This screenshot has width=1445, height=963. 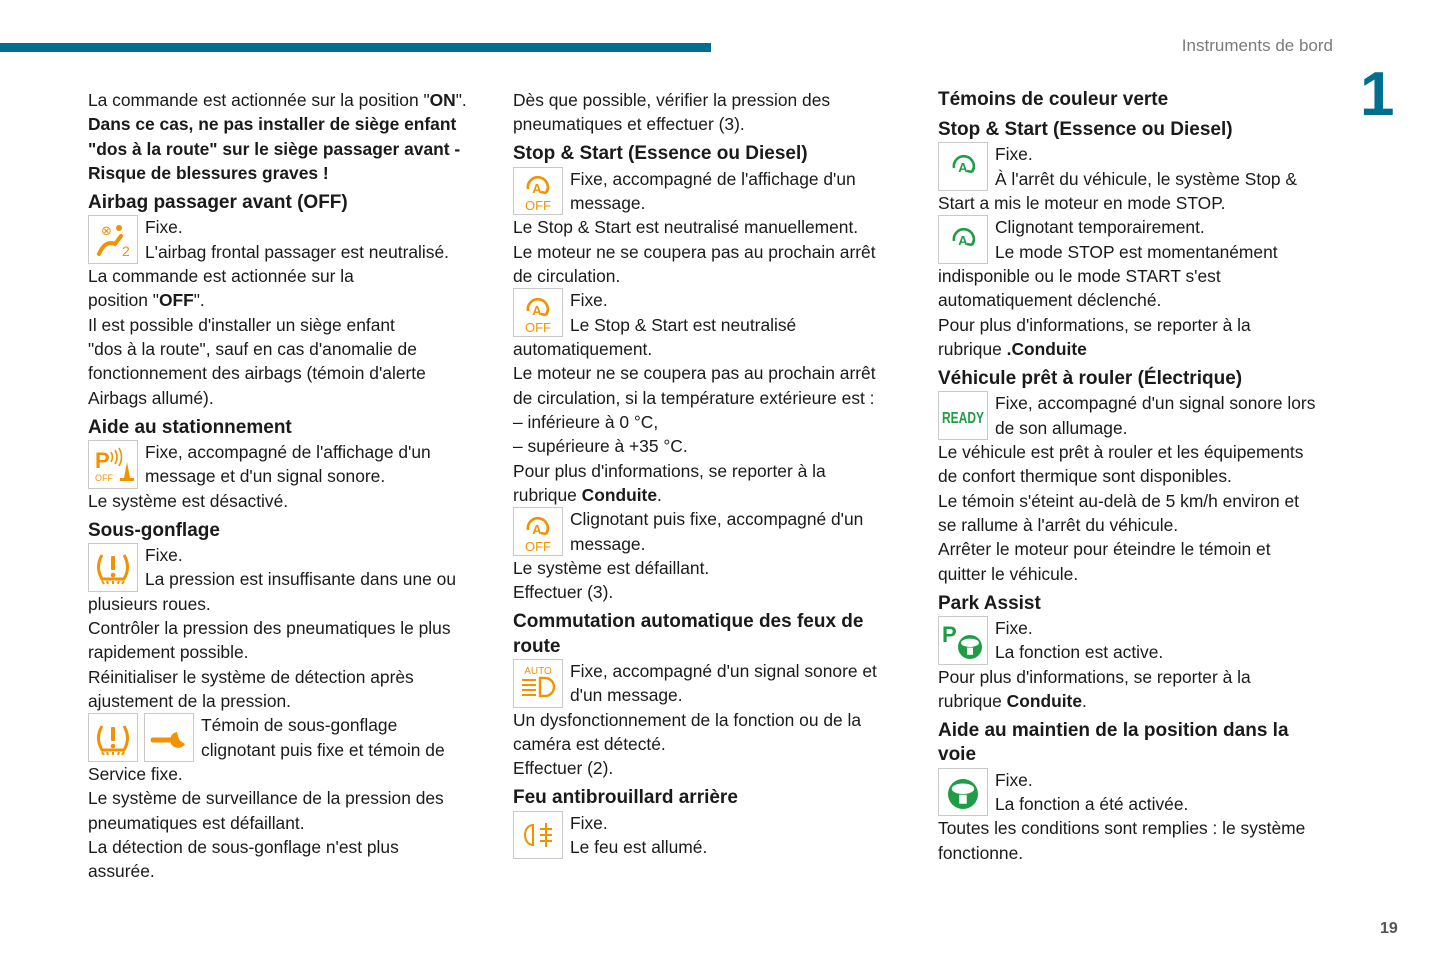 What do you see at coordinates (1082, 202) in the screenshot?
I see `text-line: Start a mis le moteur en mode STOP.` at bounding box center [1082, 202].